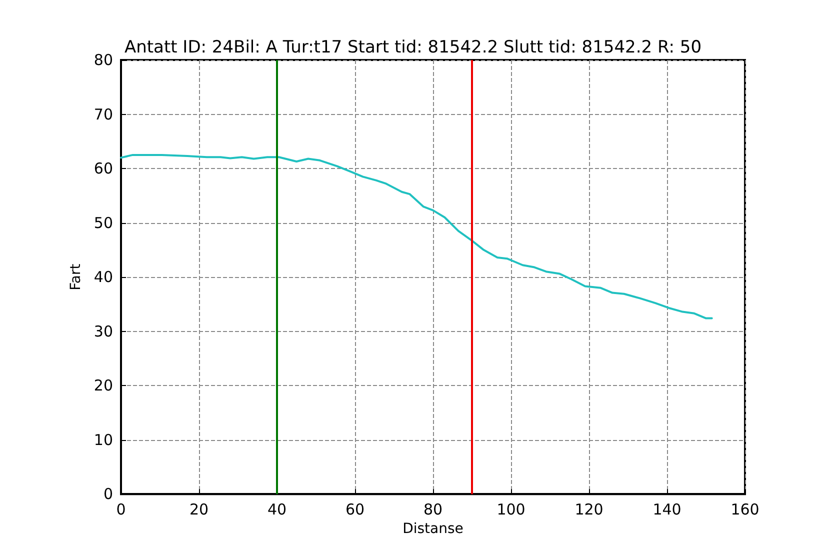  Describe the element at coordinates (103, 169) in the screenshot. I see `y-tick-label: 60` at that location.